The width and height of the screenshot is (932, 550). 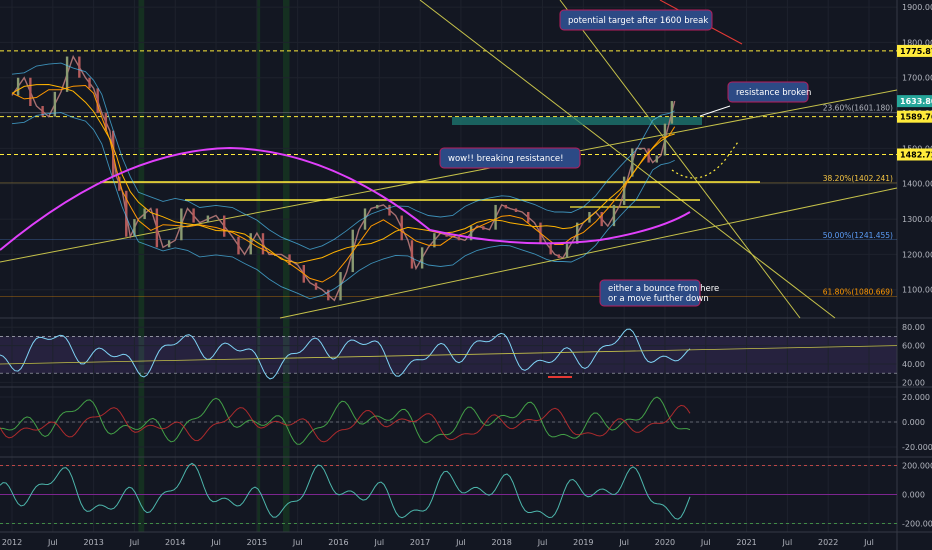 I want to click on level-badge-label: 1633.808, so click(x=916, y=101).